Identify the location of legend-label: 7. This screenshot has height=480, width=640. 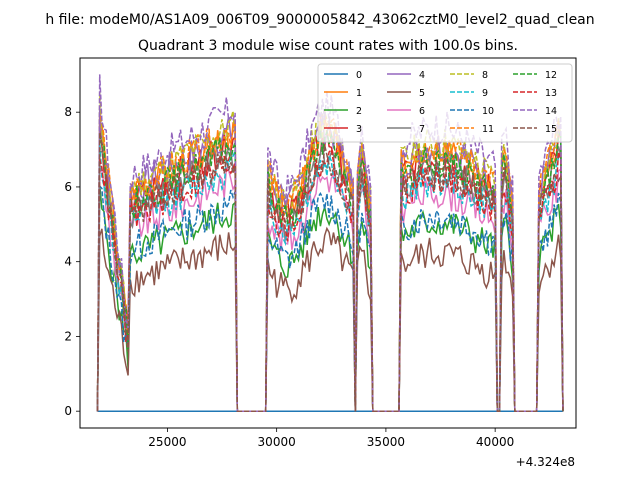
(422, 129).